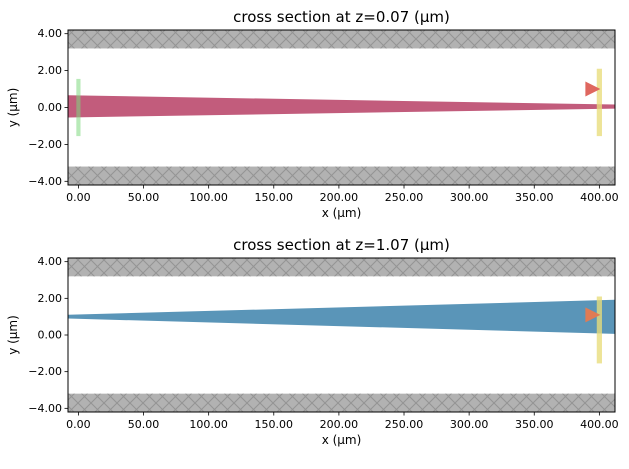 The image size is (629, 469). What do you see at coordinates (341, 316) in the screenshot?
I see `upper-waveguide-taper` at bounding box center [341, 316].